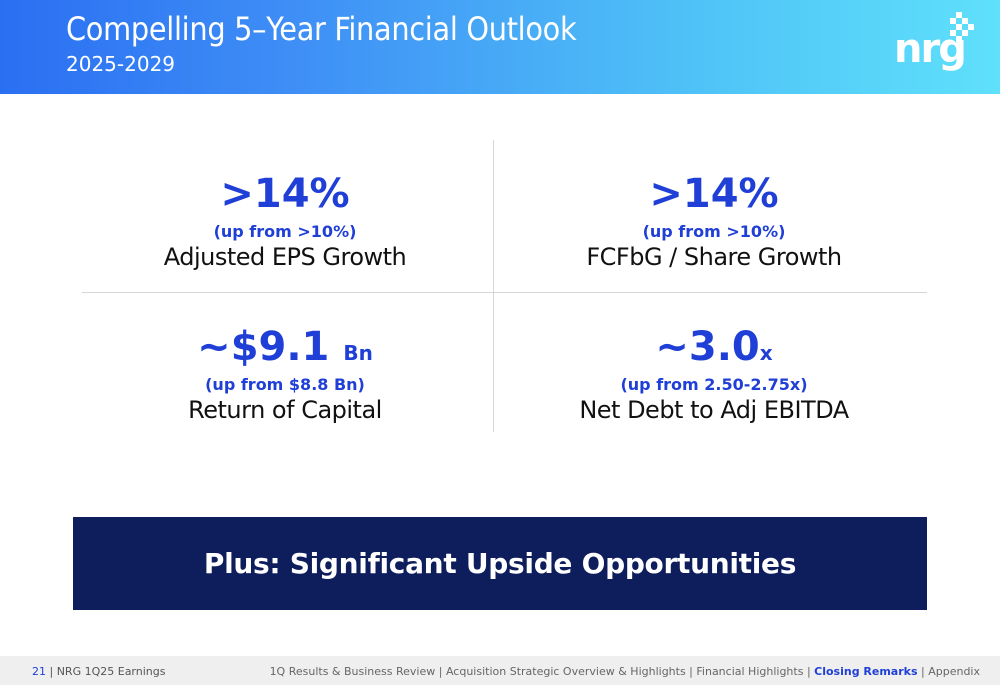 The height and width of the screenshot is (685, 1000). Describe the element at coordinates (39, 671) in the screenshot. I see `page-number: 21` at that location.